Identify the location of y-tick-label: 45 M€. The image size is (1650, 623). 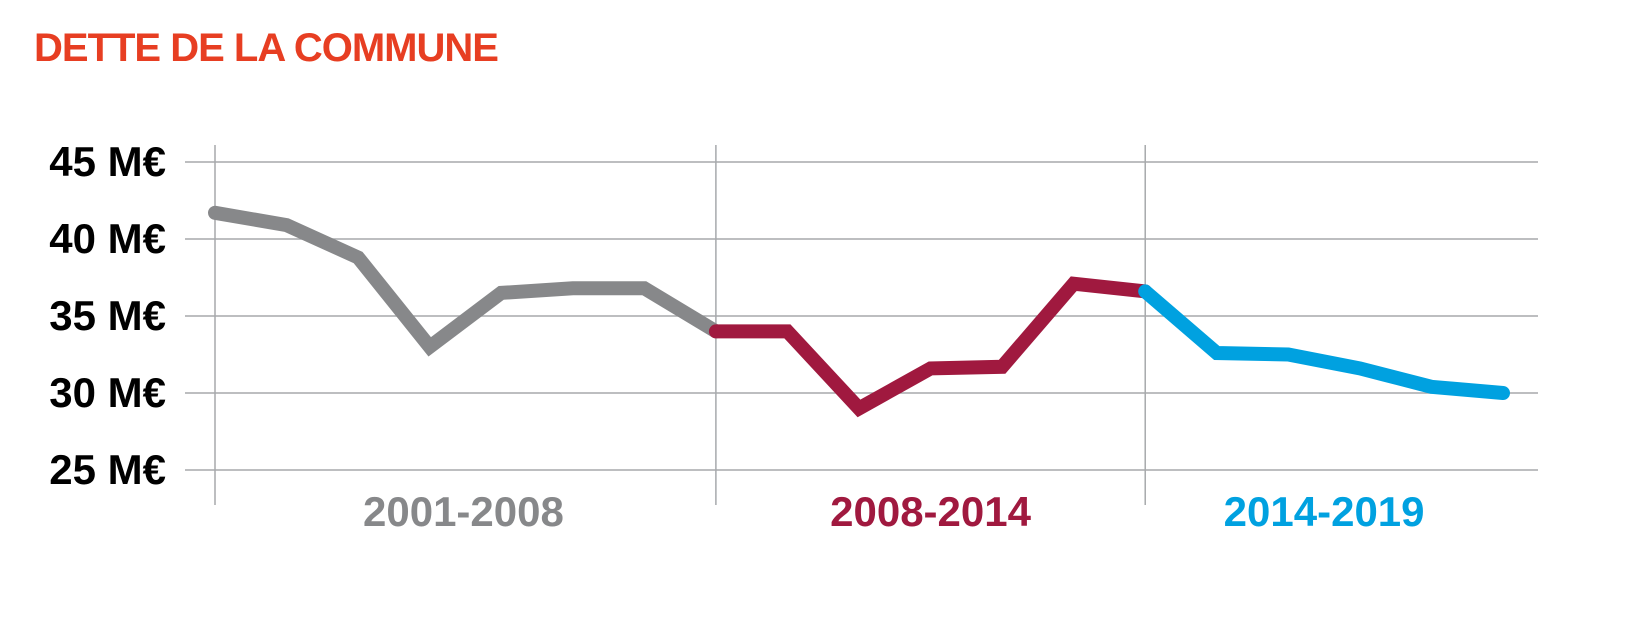
(107, 161).